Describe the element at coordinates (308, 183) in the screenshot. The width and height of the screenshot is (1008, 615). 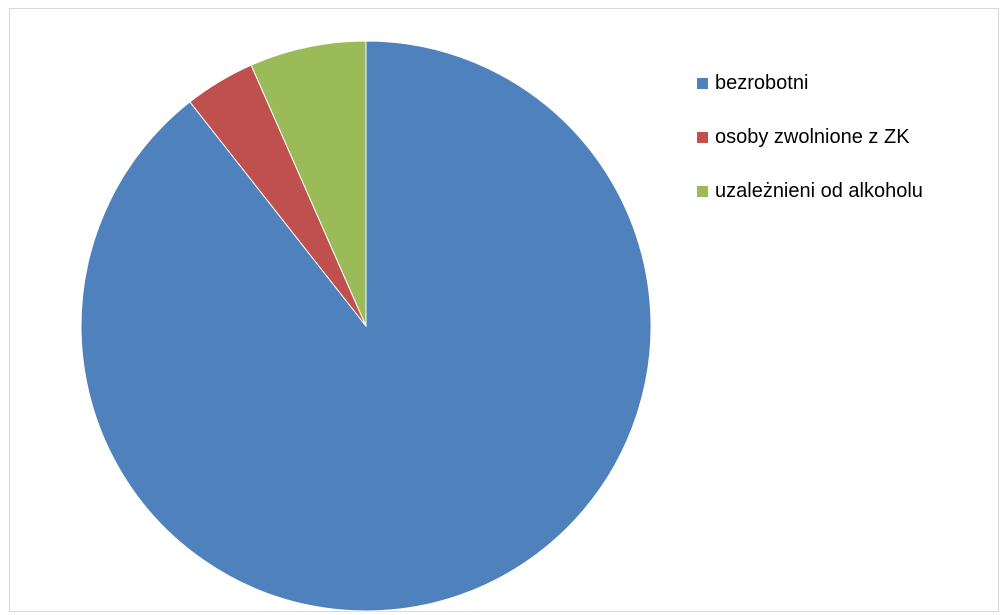
I see `pie-slice-uzaleznieni` at that location.